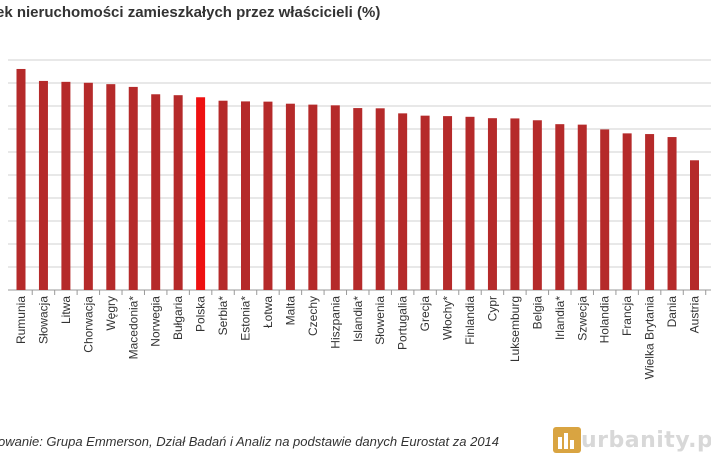  What do you see at coordinates (335, 197) in the screenshot?
I see `bar-hiszpania` at bounding box center [335, 197].